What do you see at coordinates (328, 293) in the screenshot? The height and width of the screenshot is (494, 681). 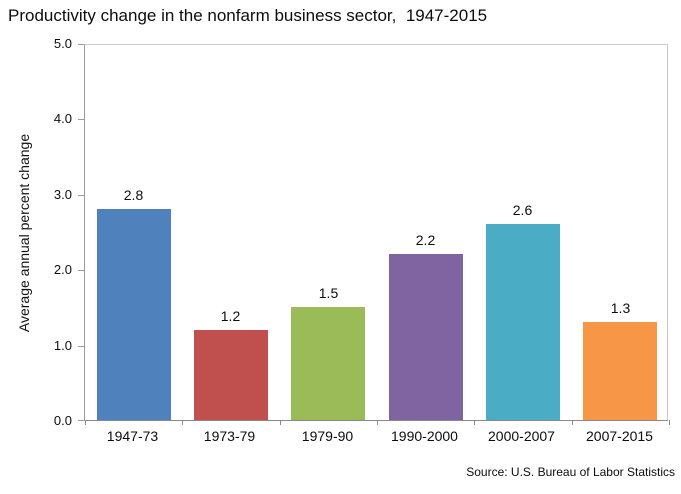 I see `bar-value-label: 1.5` at bounding box center [328, 293].